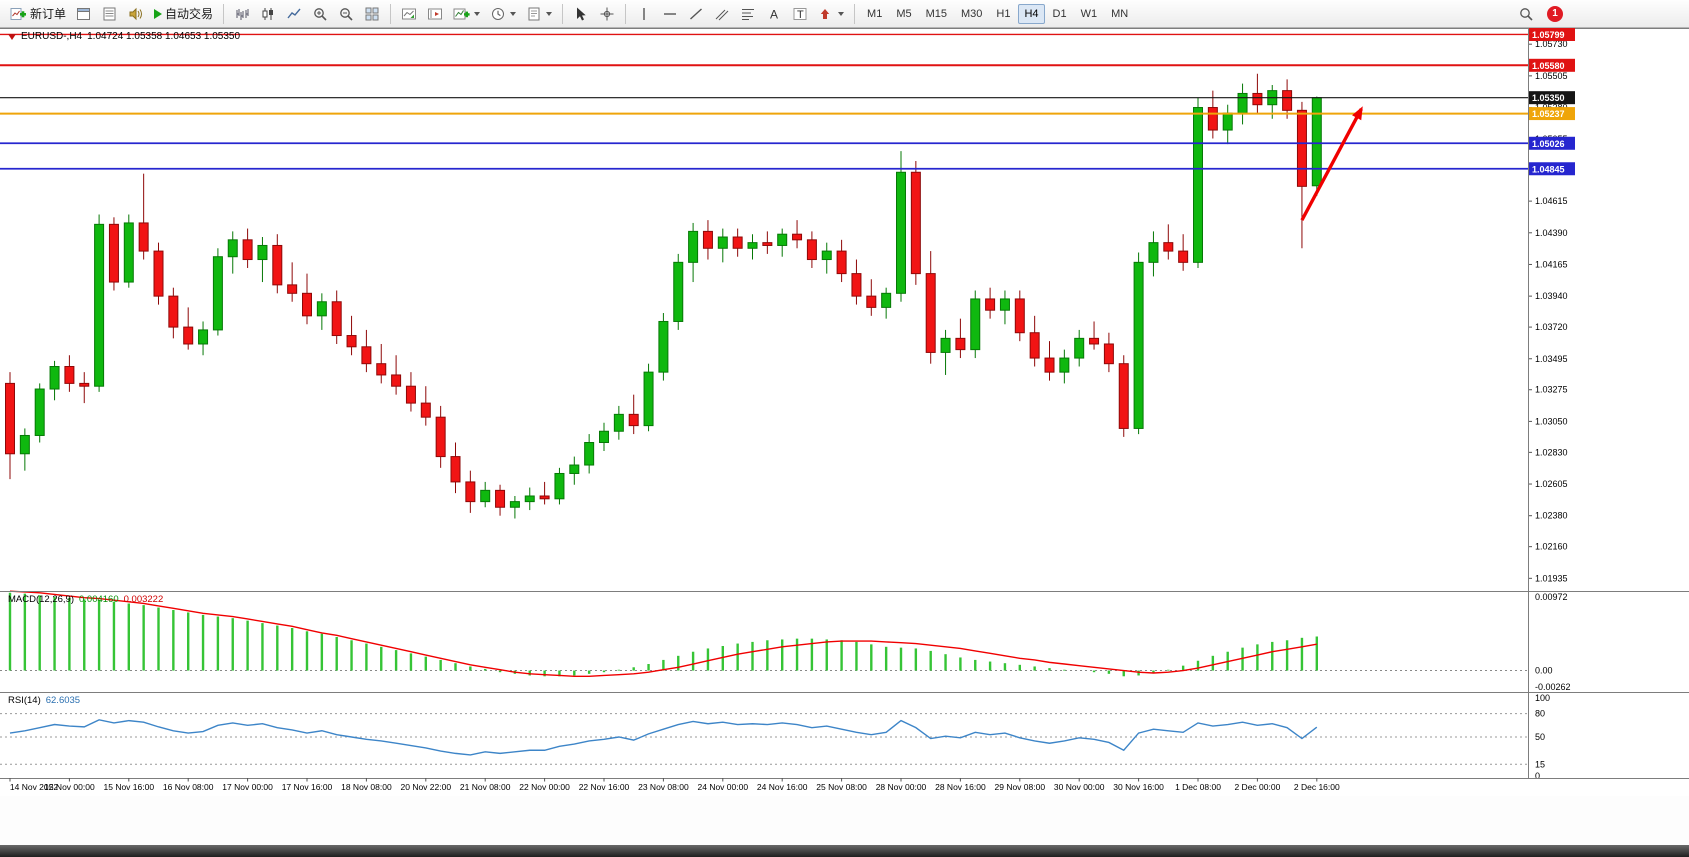 Image resolution: width=1689 pixels, height=857 pixels. I want to click on svg-text: 1.05580, so click(1548, 66).